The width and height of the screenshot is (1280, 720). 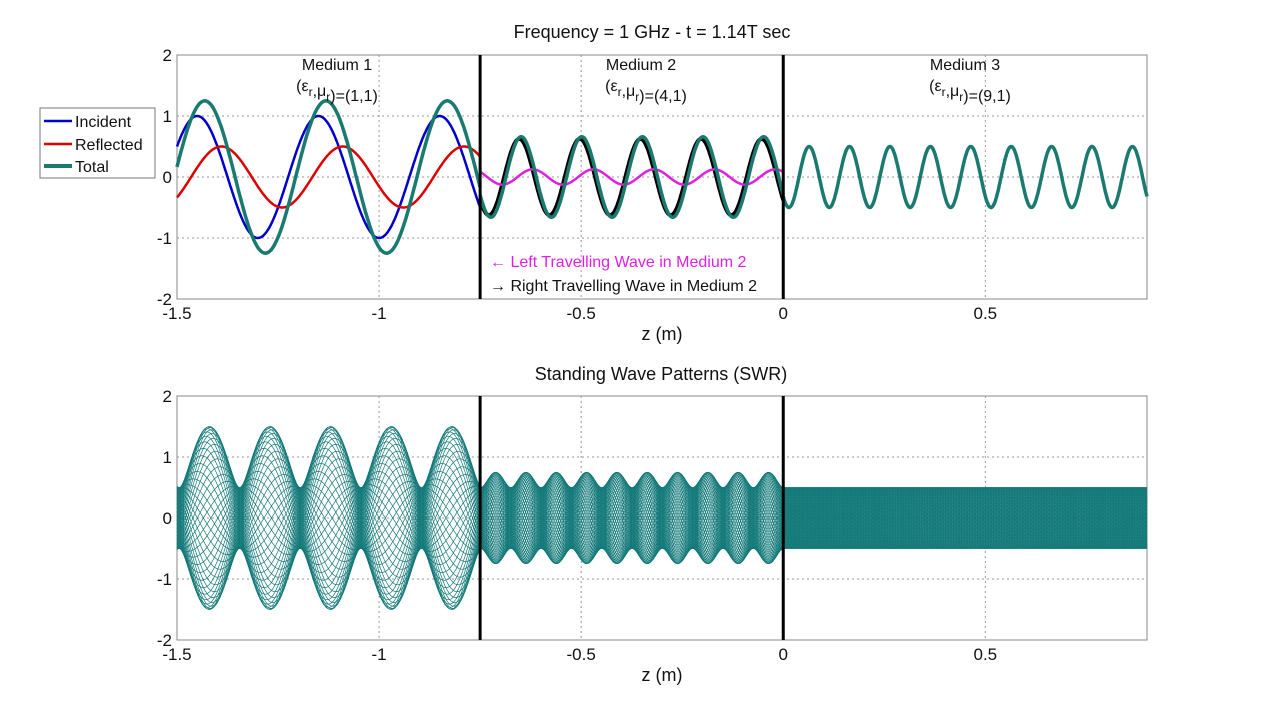 I want to click on left-wave-annotation: ← Left Travelling Wave in Medium 2, so click(x=618, y=262).